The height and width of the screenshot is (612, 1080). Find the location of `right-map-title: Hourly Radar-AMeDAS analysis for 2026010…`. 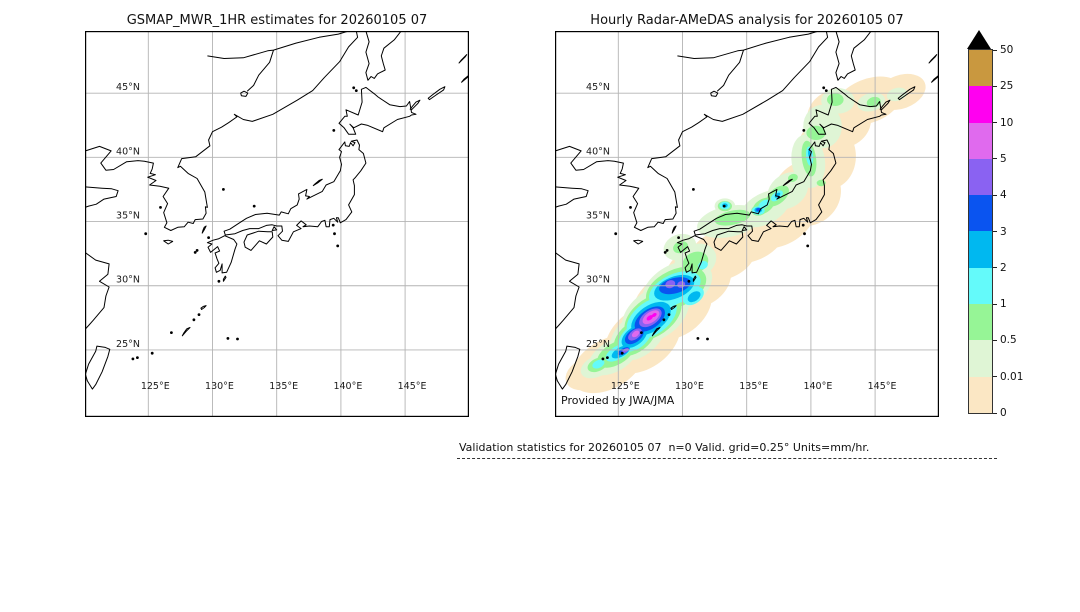

right-map-title: Hourly Radar-AMeDAS analysis for 2026010… is located at coordinates (747, 20).